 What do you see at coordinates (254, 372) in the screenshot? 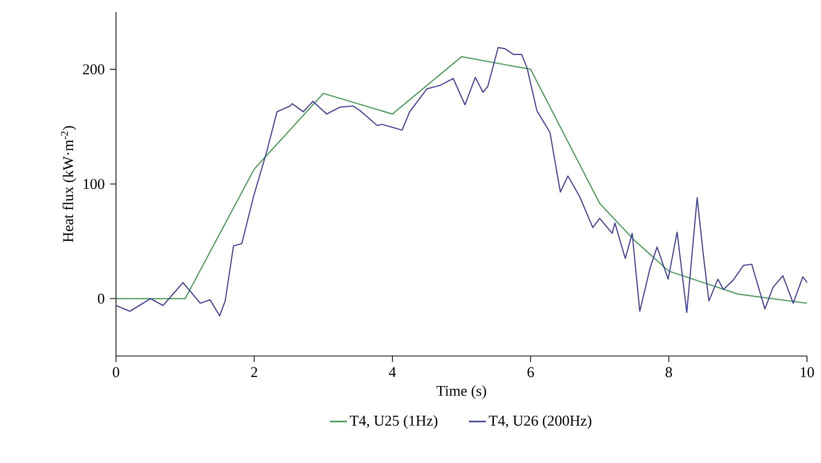
I see `x-tick-label: 2` at bounding box center [254, 372].